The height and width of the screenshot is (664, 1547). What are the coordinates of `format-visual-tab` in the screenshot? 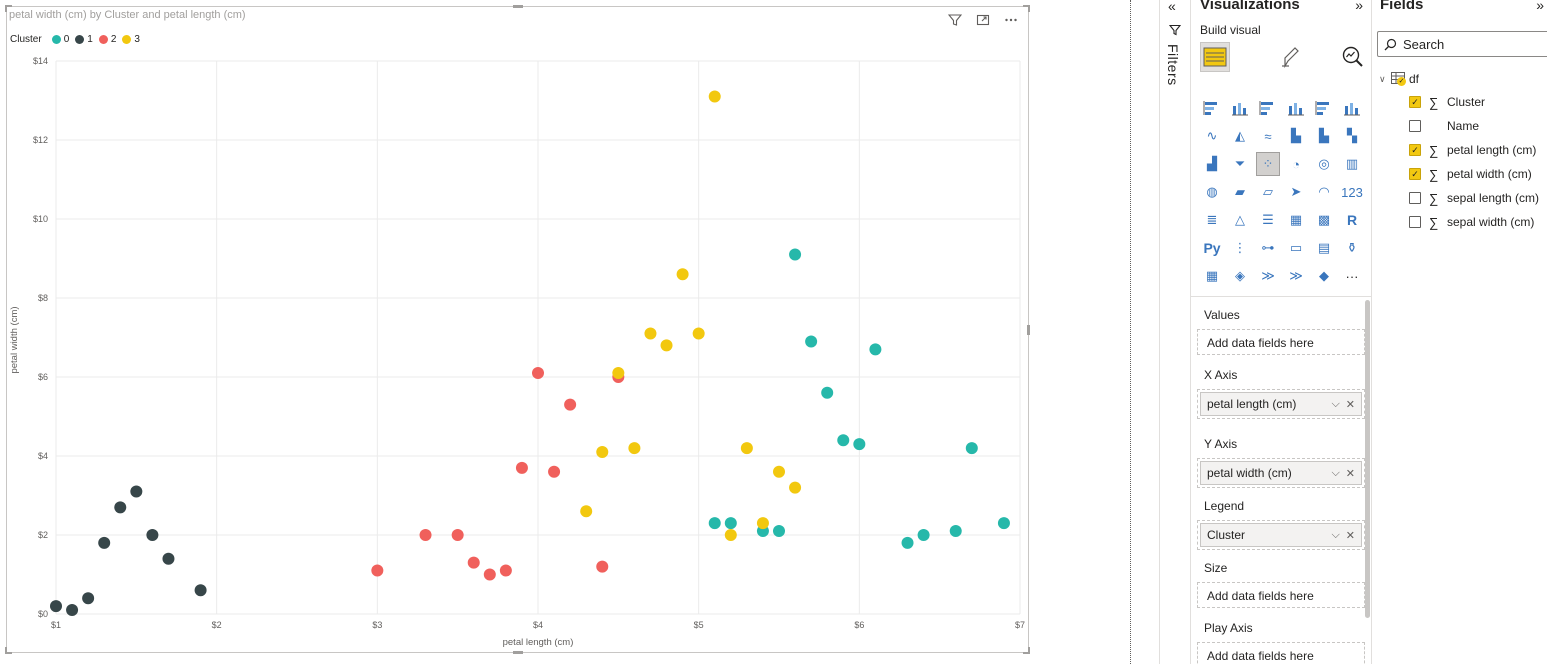 It's located at (1291, 57).